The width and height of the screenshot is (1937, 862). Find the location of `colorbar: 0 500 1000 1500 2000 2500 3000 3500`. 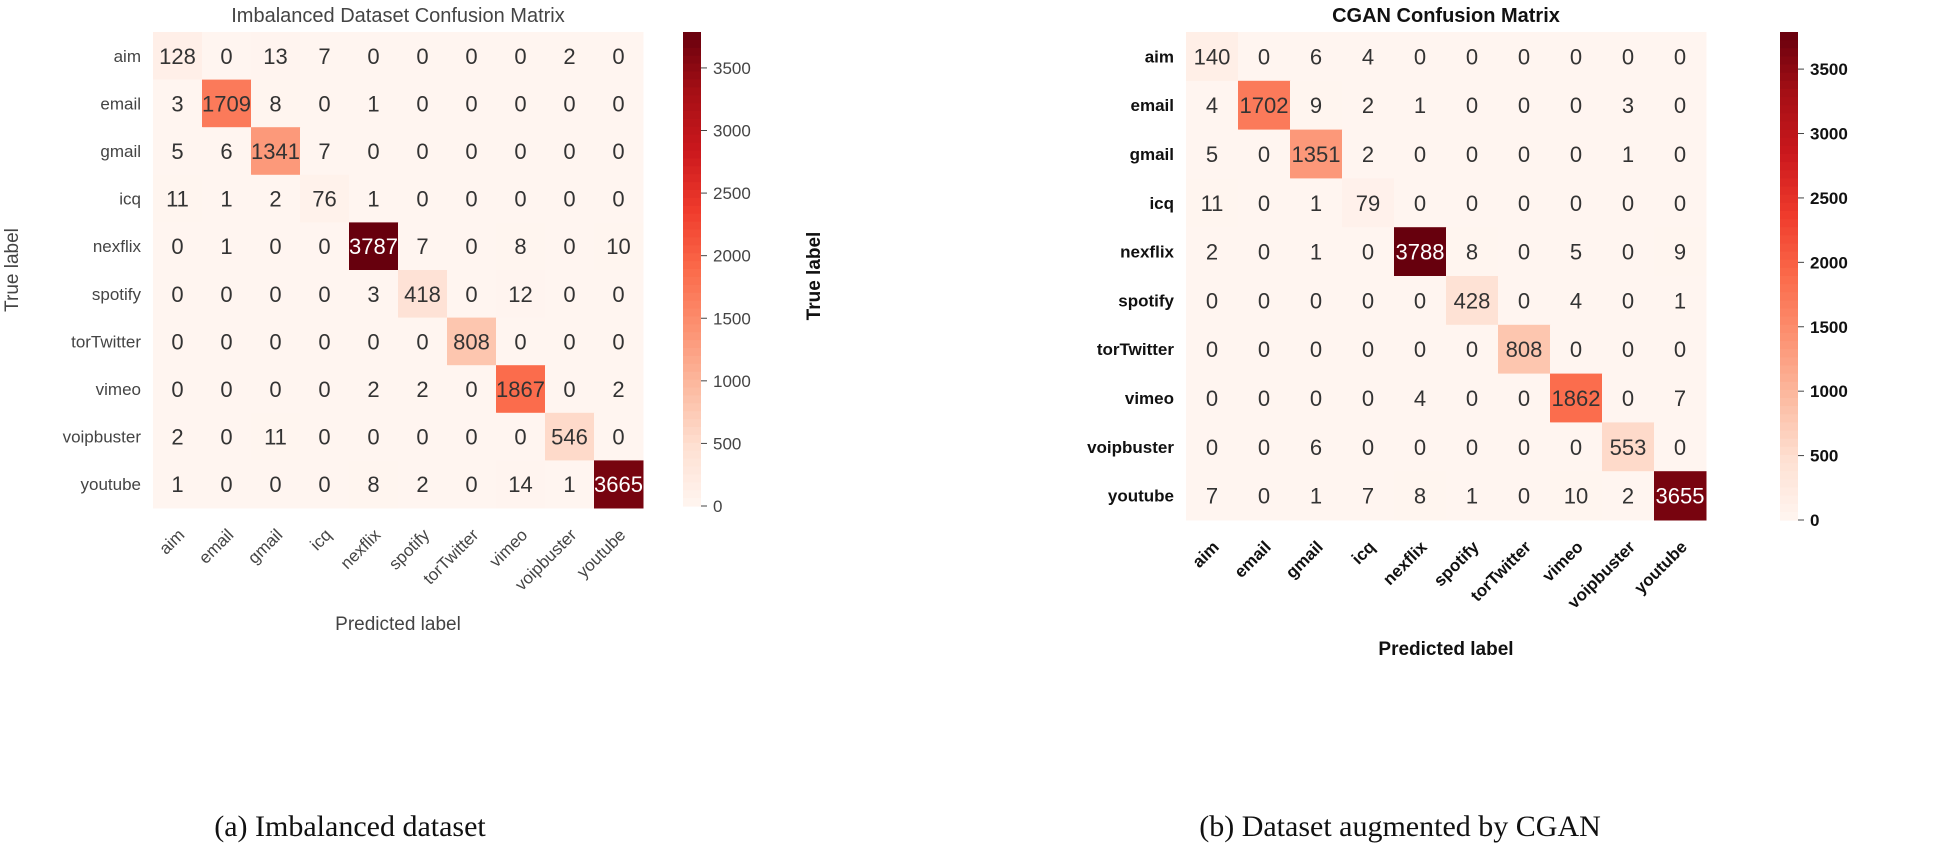

colorbar: 0 500 1000 1500 2000 2500 3000 3500 is located at coordinates (717, 274).